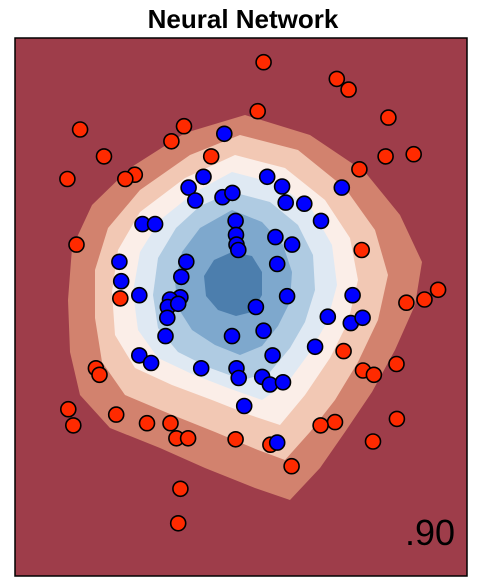  I want to click on score-label: .90, so click(430, 532).